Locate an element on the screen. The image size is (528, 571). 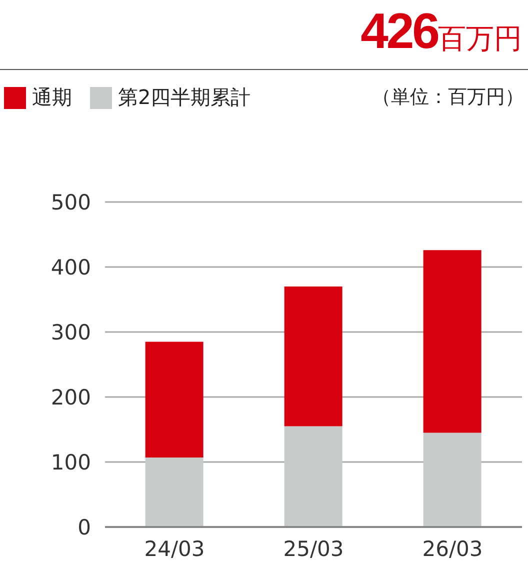
y-tick-label: 300 is located at coordinates (70, 332).